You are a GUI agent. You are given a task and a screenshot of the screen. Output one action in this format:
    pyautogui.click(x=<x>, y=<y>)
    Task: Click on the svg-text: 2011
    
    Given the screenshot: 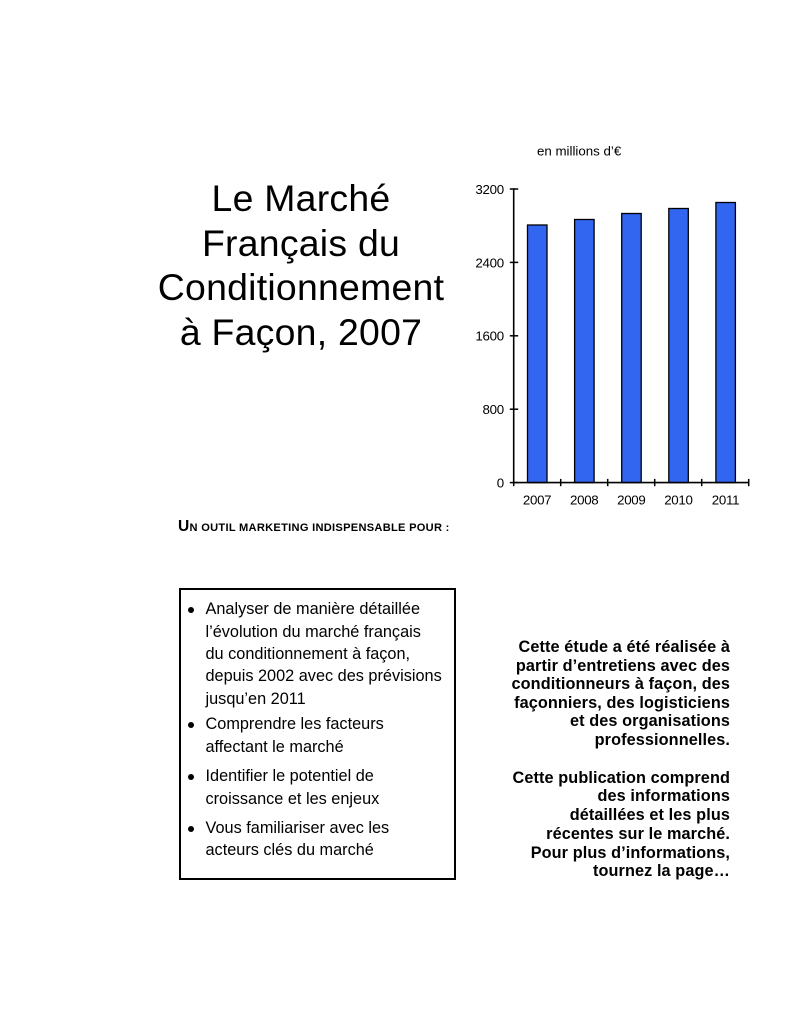 What is the action you would take?
    pyautogui.click(x=725, y=500)
    